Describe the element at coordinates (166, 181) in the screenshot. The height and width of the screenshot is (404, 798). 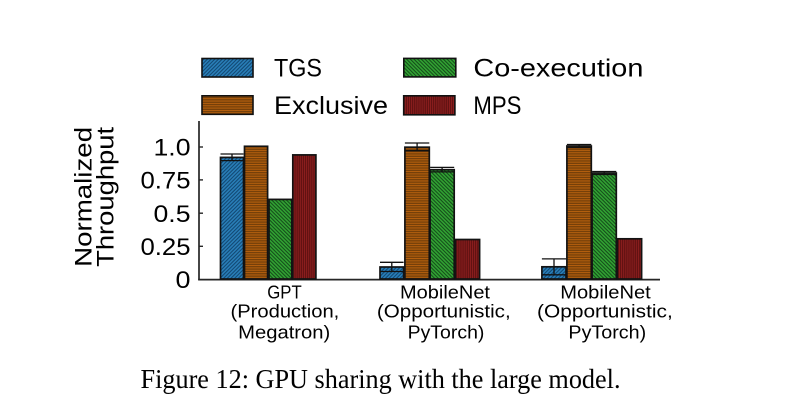
I see `svg-text: 0.75` at that location.